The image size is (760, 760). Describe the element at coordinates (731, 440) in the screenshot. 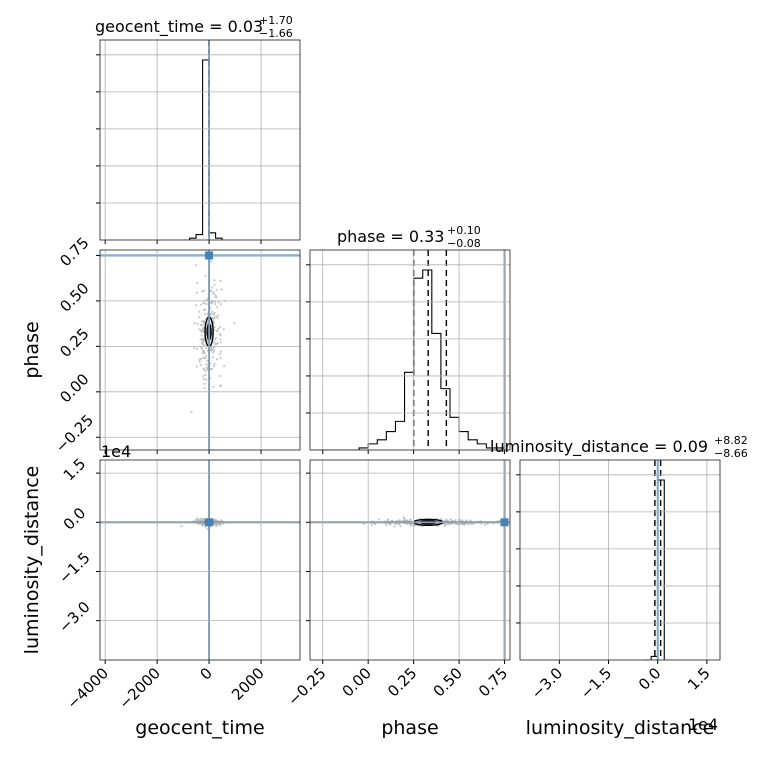

I see `title-luminosity-distance-plus: +8.82` at that location.